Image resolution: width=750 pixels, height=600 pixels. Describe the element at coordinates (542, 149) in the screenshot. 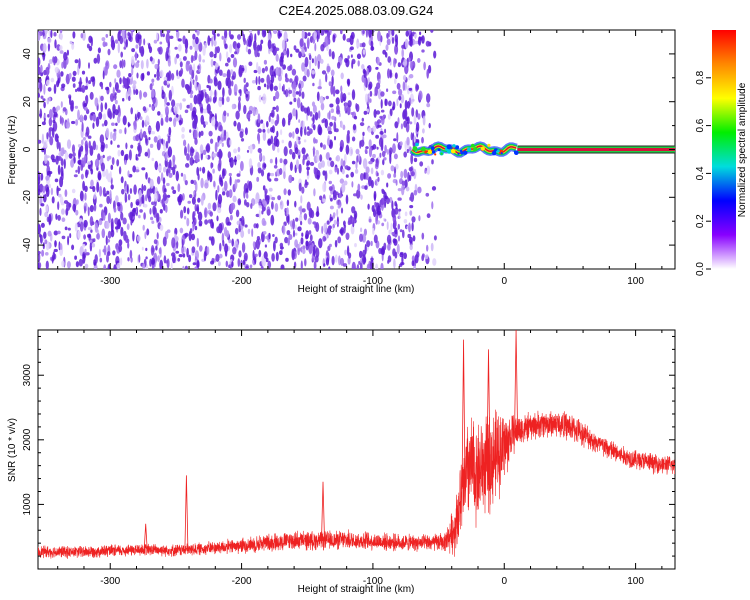

I see `spectral-ridge` at that location.